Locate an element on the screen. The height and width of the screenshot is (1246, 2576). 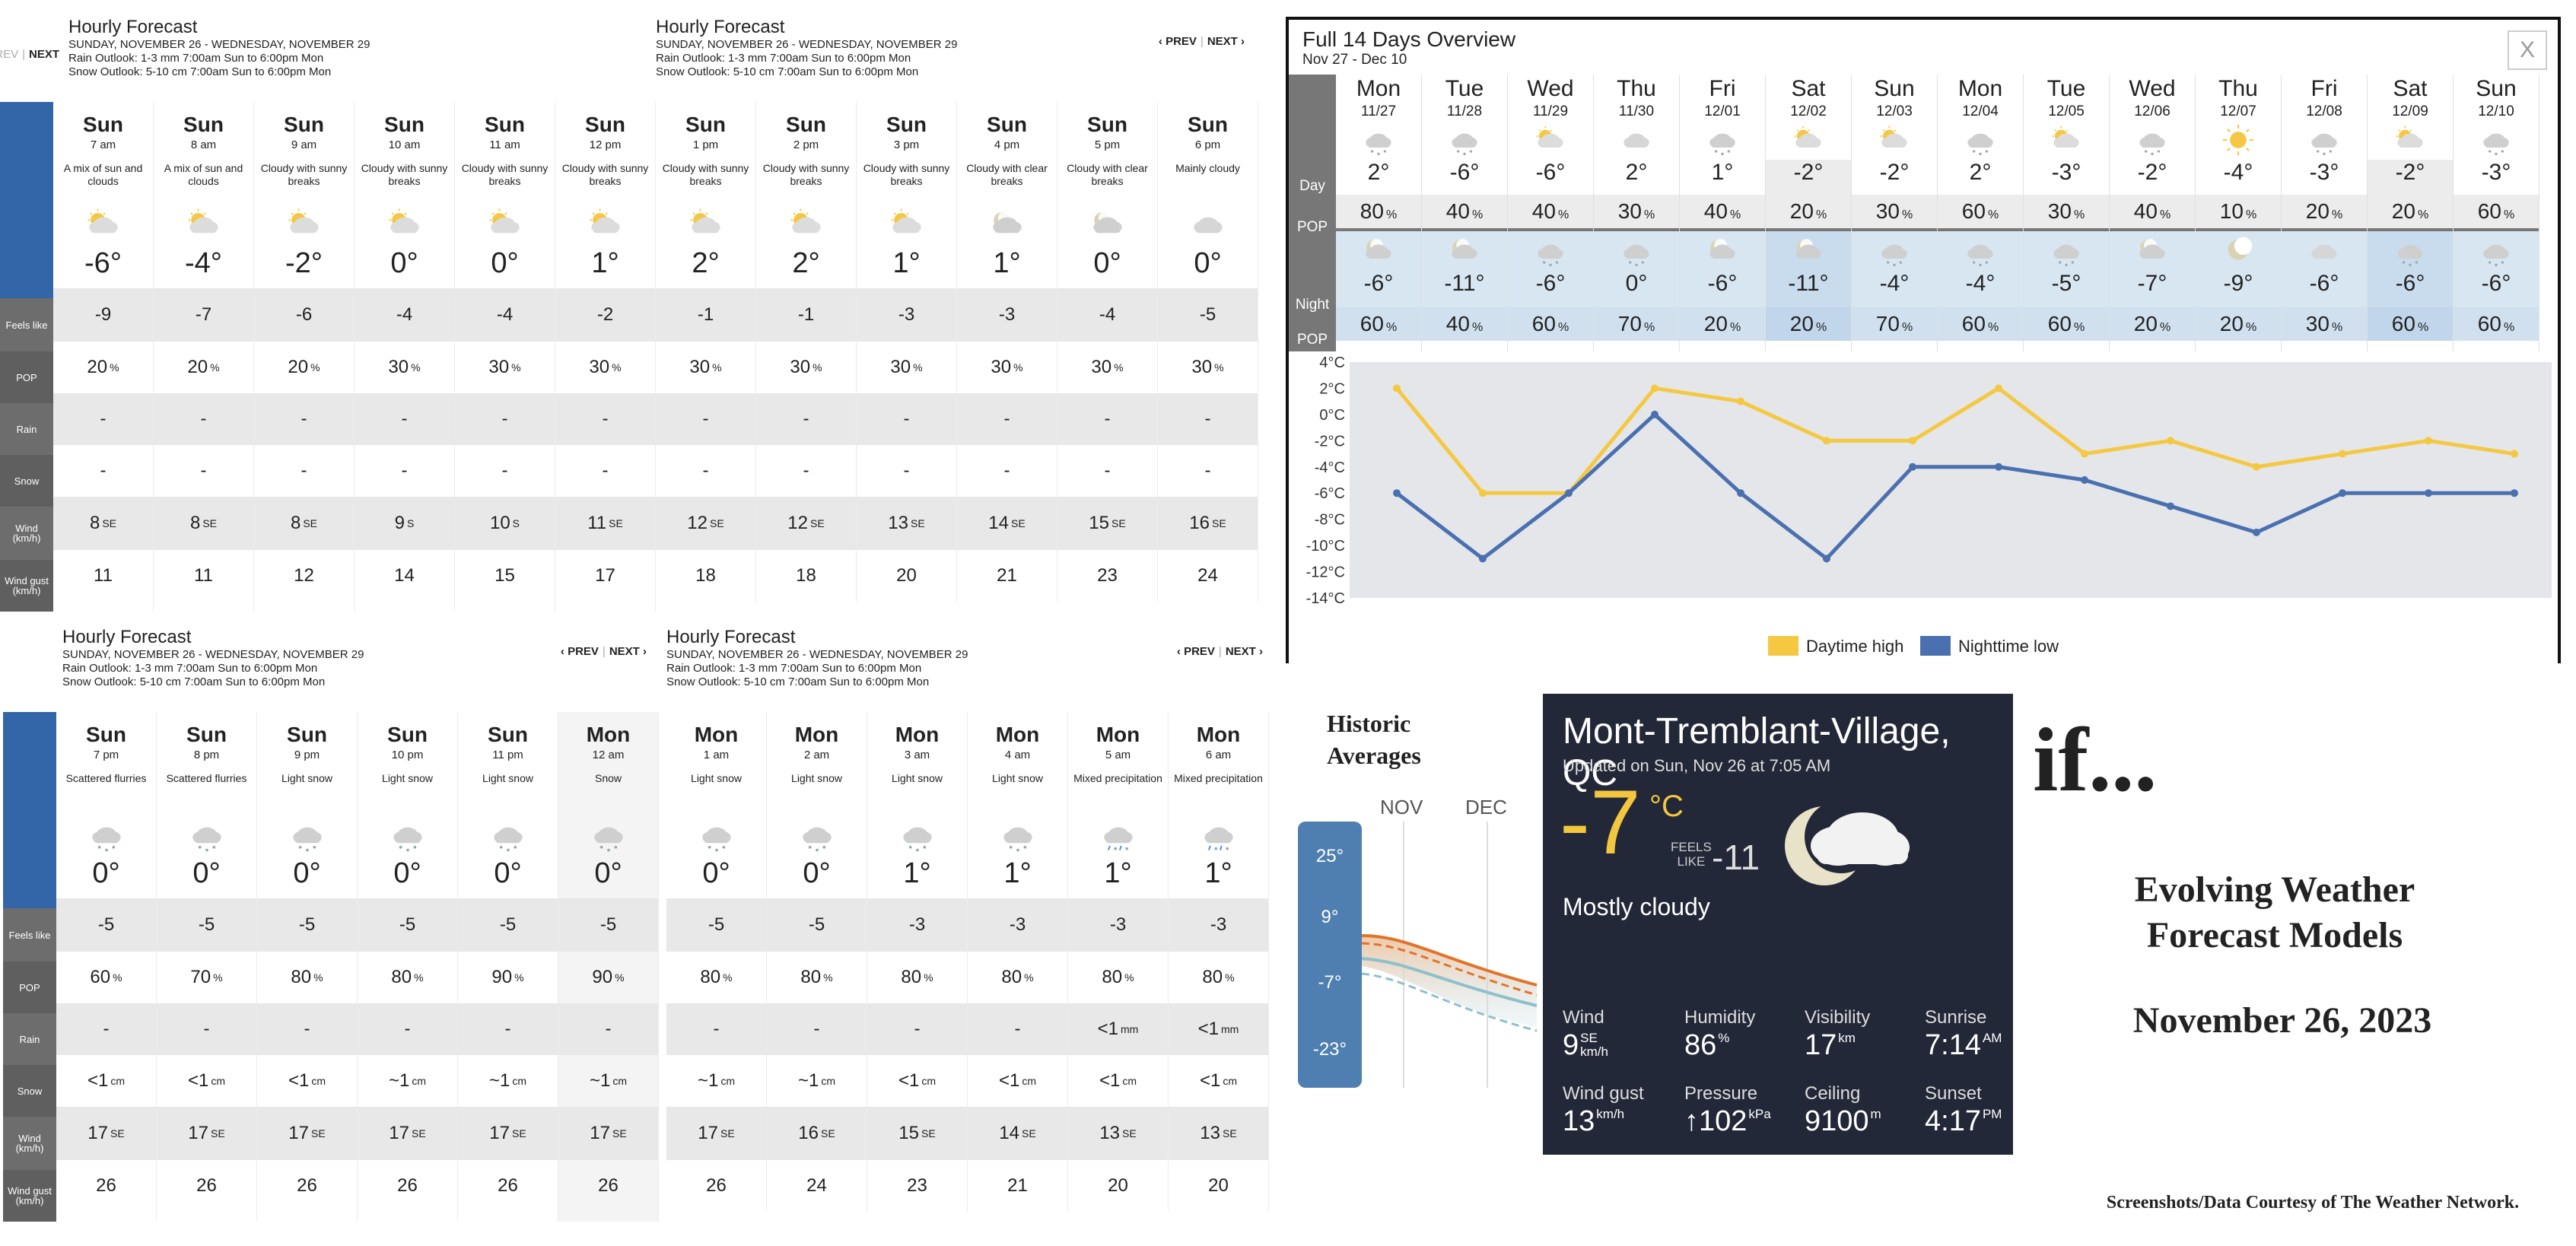
pager: ‹ PREV|NEXT › is located at coordinates (1220, 651).